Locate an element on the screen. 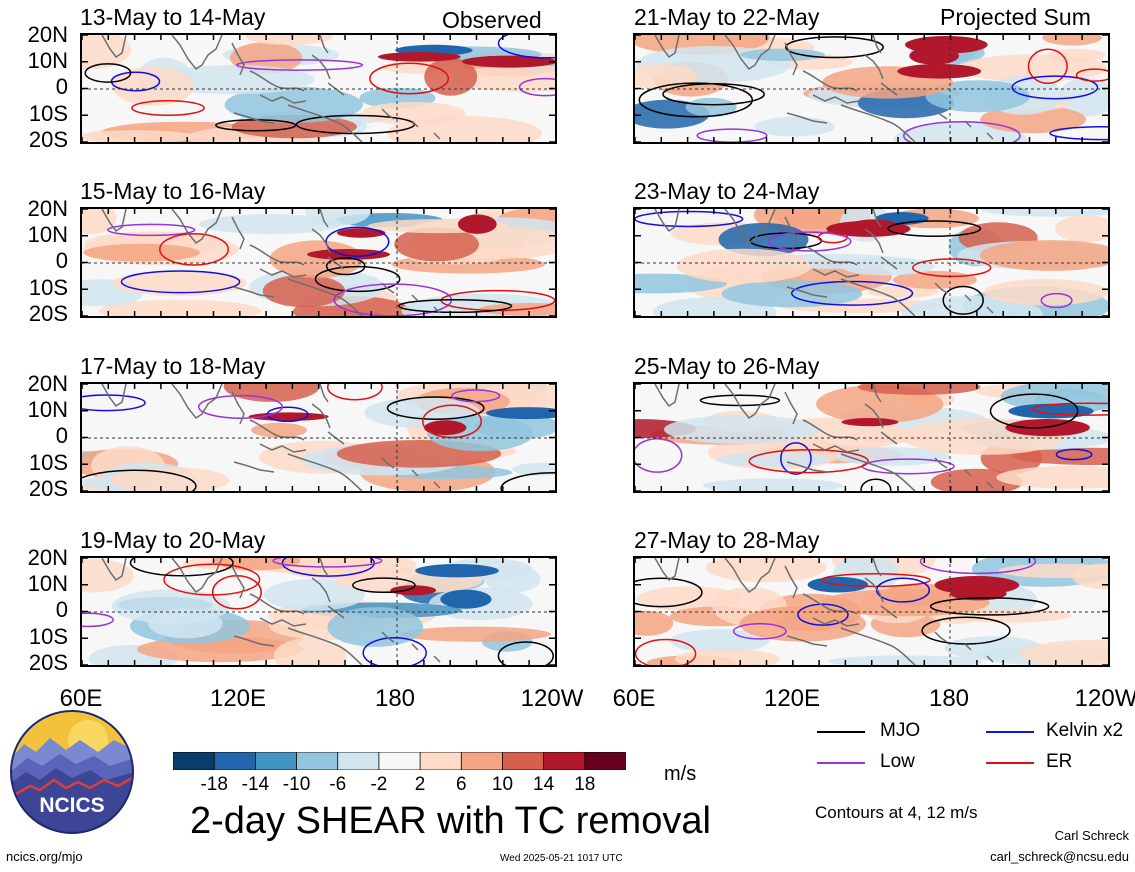  ncics-logo-text: NCICS is located at coordinates (71, 805).